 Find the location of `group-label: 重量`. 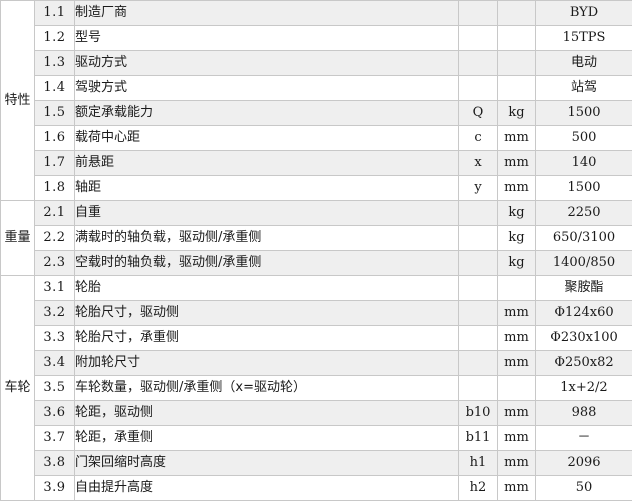

group-label: 重量 is located at coordinates (18, 238).